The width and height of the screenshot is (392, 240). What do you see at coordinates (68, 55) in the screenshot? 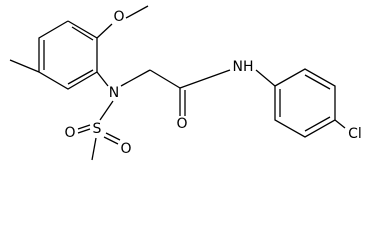
I see `ring-left` at bounding box center [68, 55].